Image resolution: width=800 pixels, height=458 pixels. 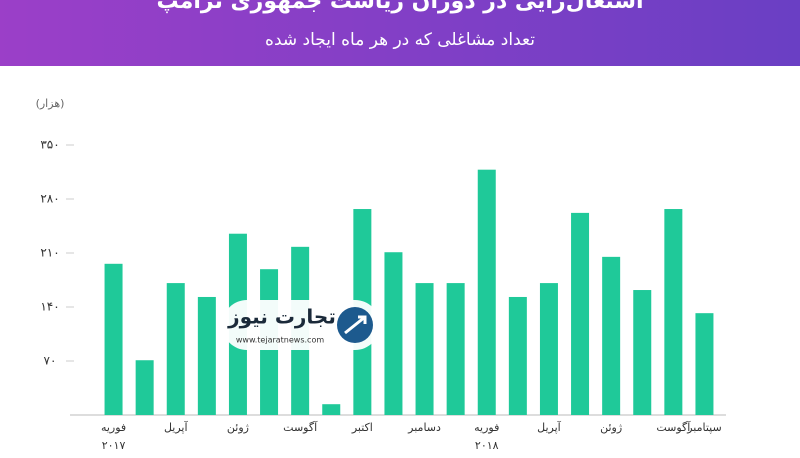 I want to click on x-tick-label: اکتبر, so click(x=362, y=427).